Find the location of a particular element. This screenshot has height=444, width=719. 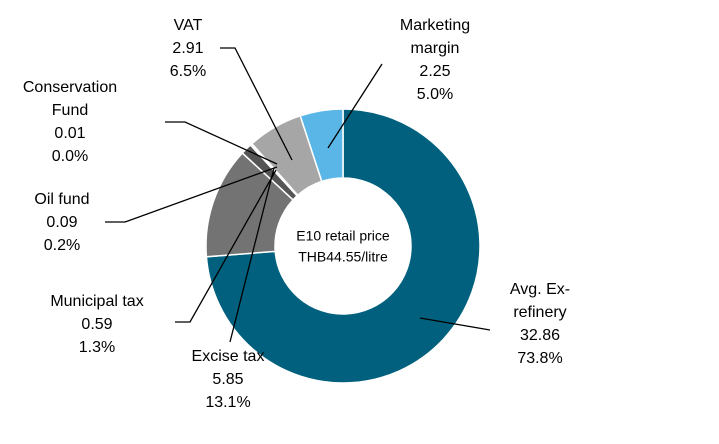

value-label: 0.01 is located at coordinates (69, 133).